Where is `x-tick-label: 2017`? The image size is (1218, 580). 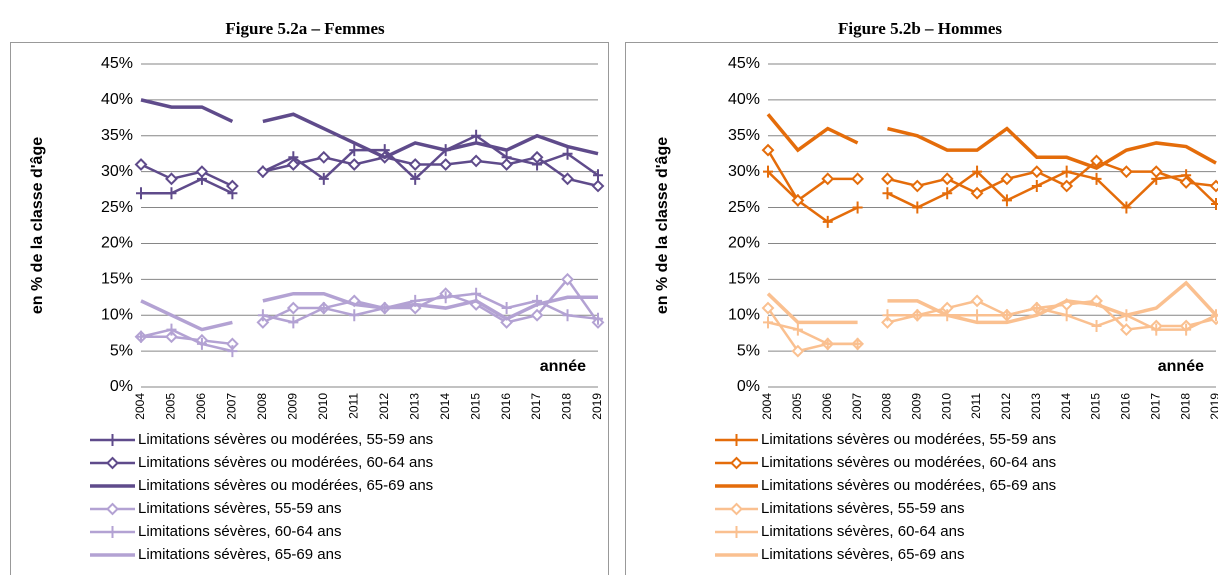 x-tick-label: 2017 is located at coordinates (536, 406).